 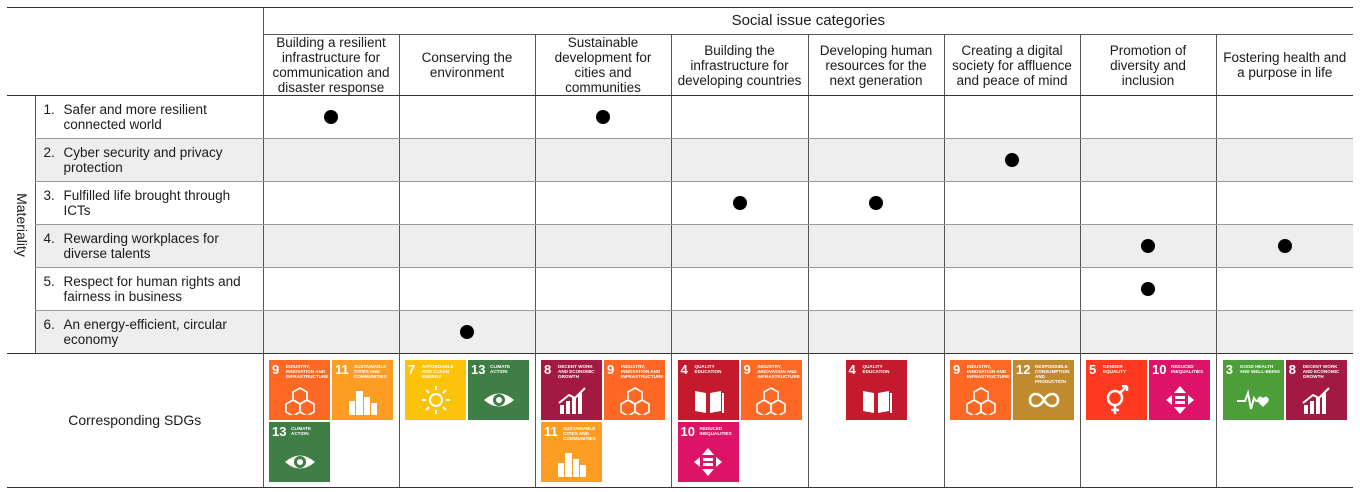 What do you see at coordinates (877, 402) in the screenshot?
I see `book-icon` at bounding box center [877, 402].